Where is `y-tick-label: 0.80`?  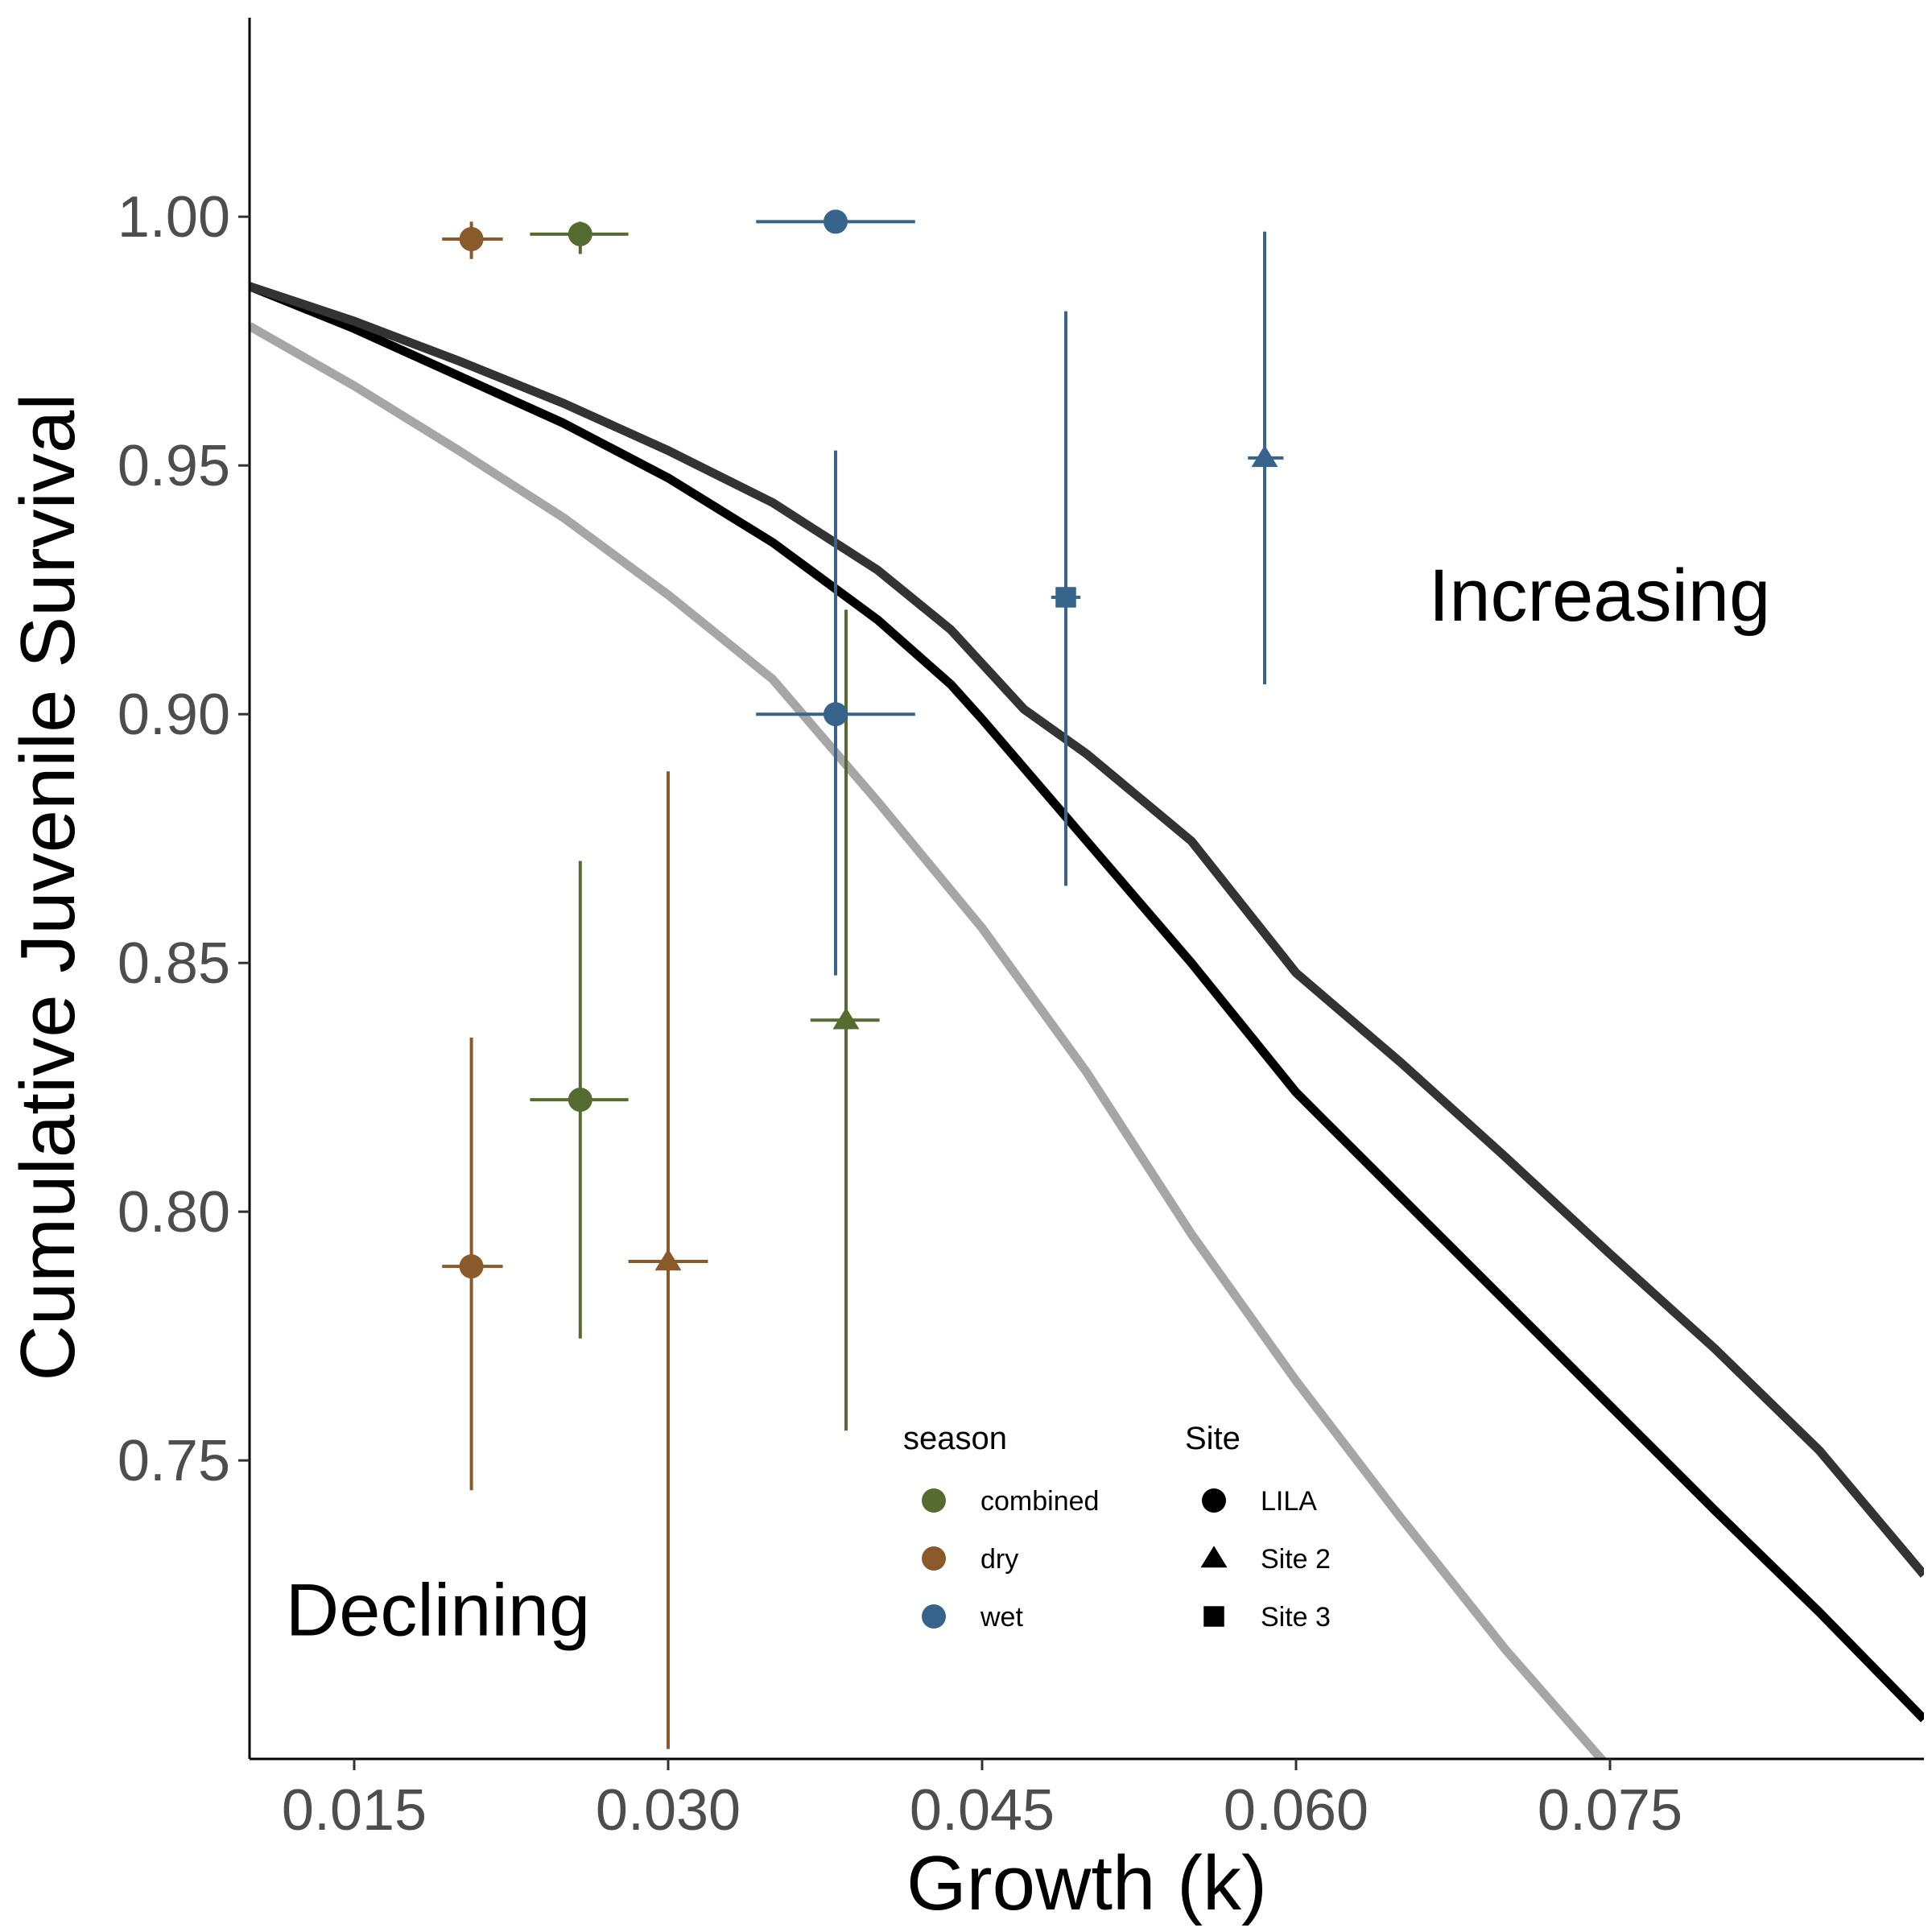
y-tick-label: 0.80 is located at coordinates (174, 1212).